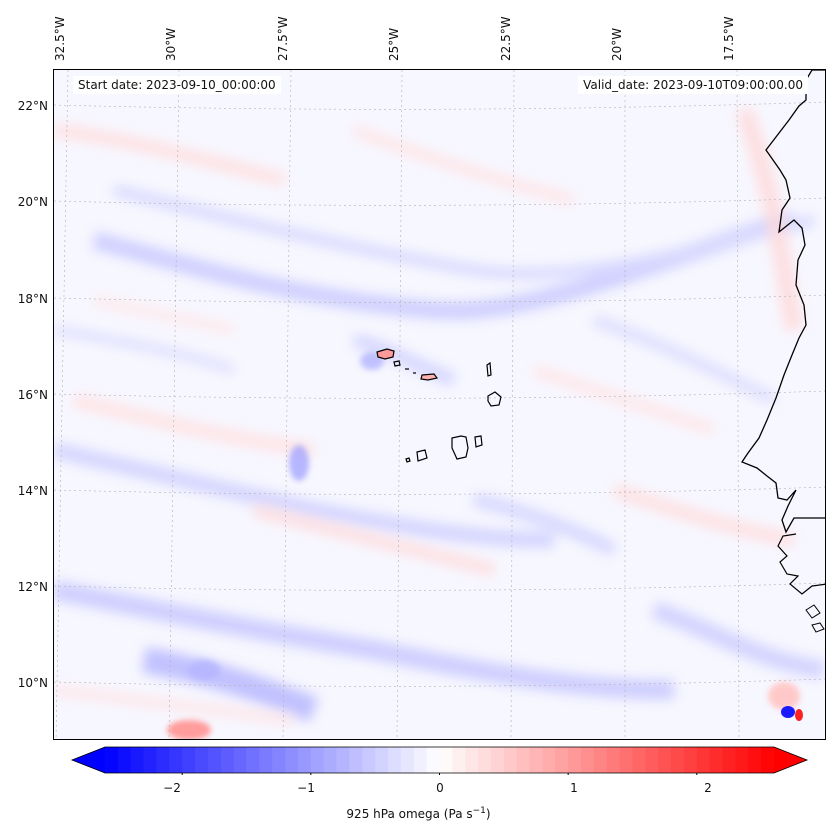  Describe the element at coordinates (729, 38) in the screenshot. I see `lon-tick-label: 17.5°W` at that location.